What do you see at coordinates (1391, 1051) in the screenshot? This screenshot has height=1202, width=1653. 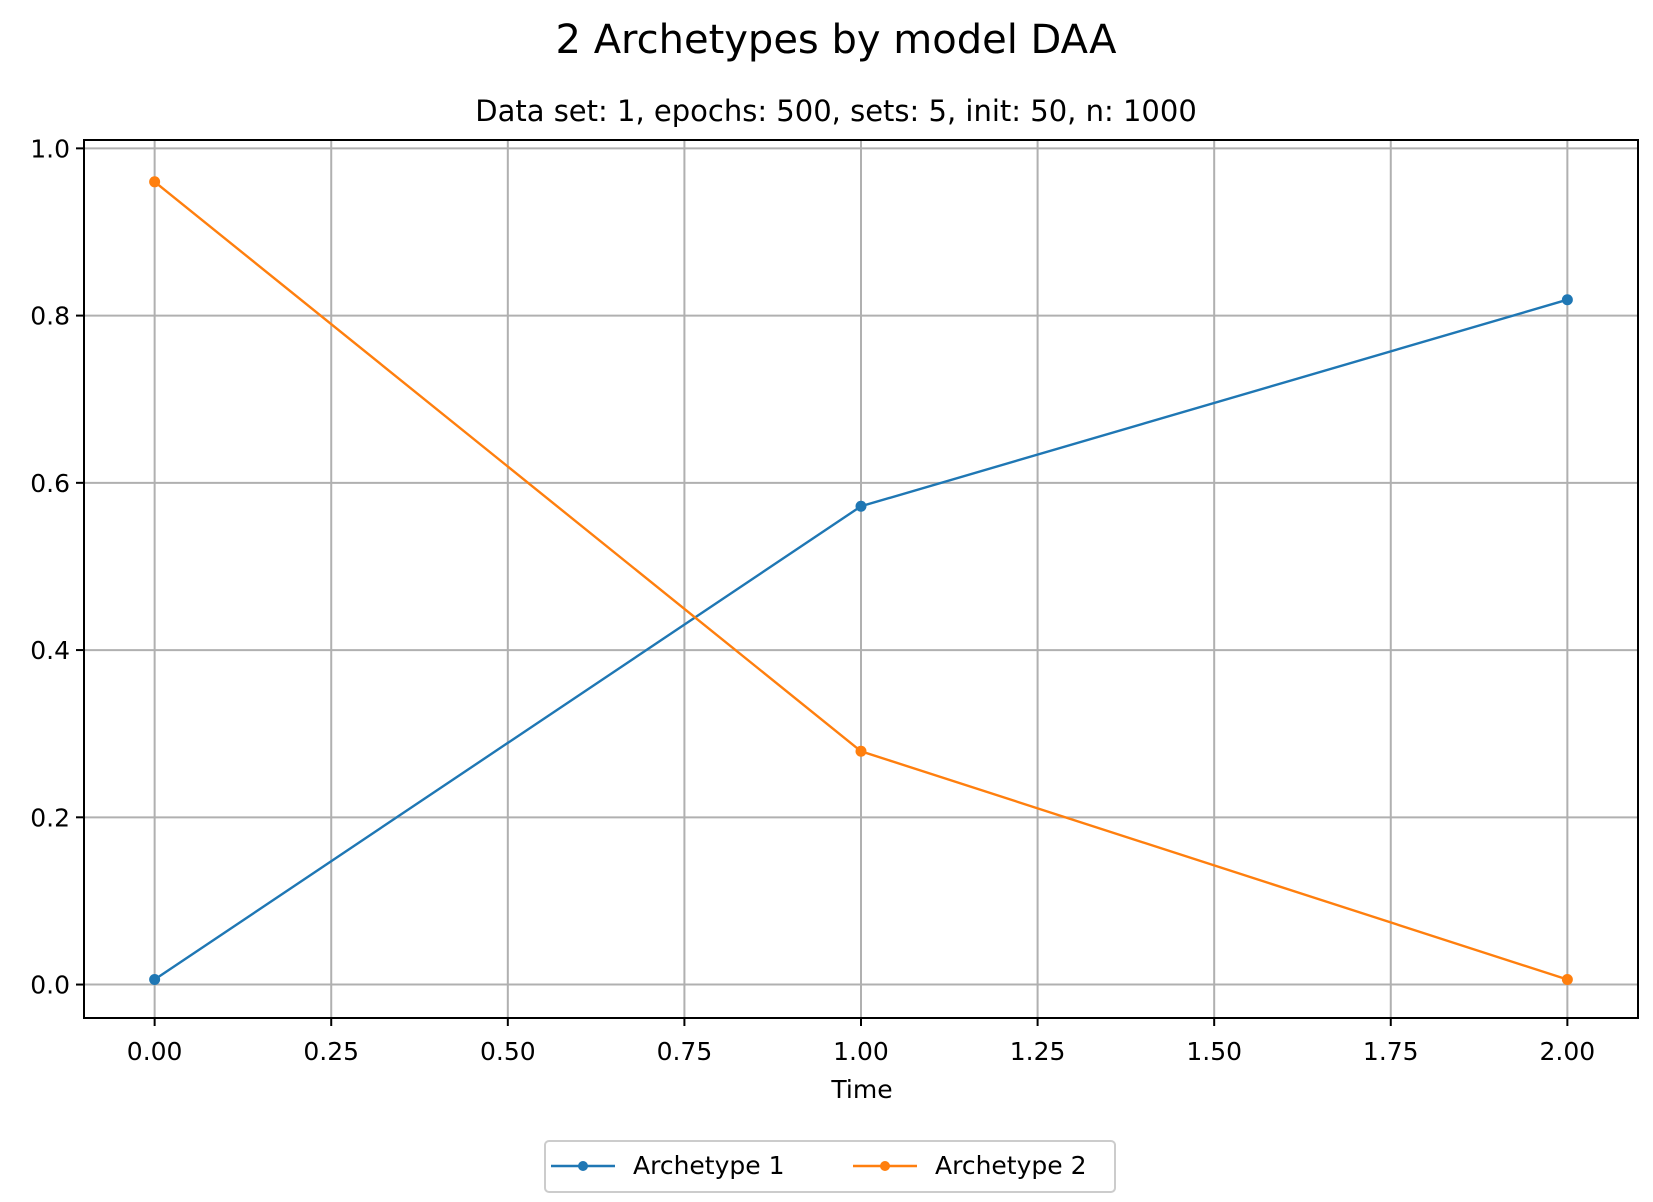 I see `x-tick-label: 1.75` at bounding box center [1391, 1051].